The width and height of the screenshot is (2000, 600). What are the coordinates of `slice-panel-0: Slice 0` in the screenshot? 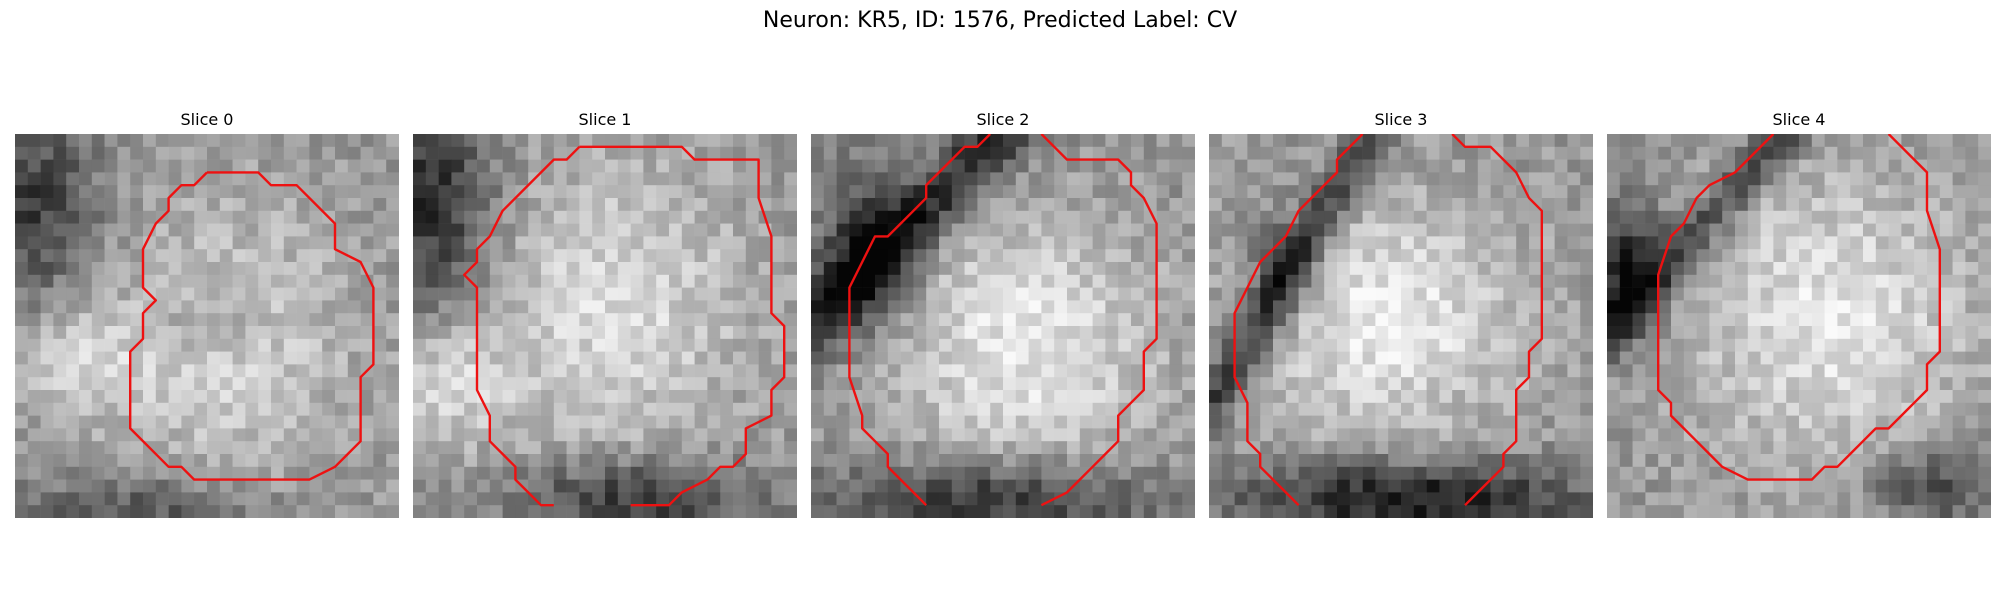 It's located at (207, 314).